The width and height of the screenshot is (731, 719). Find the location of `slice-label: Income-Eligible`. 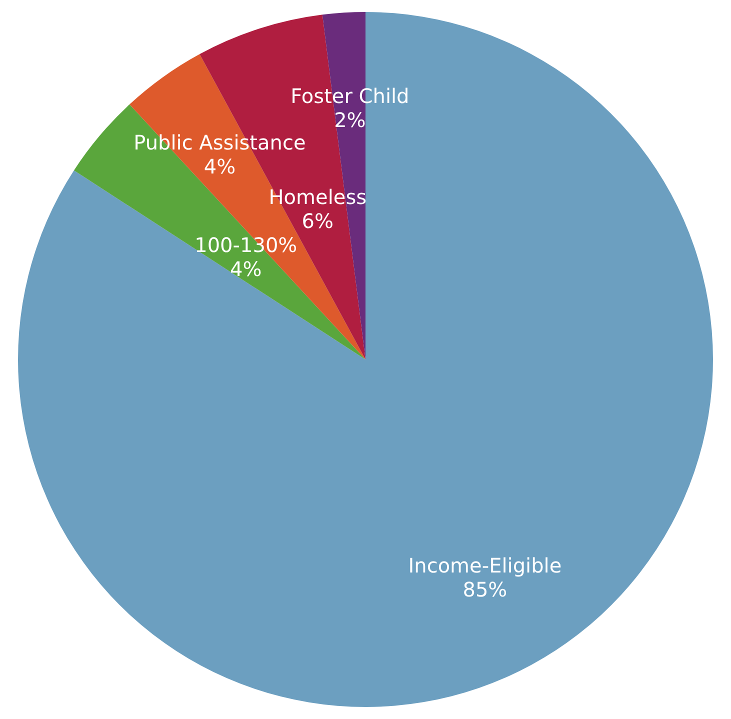

slice-label: Income-Eligible is located at coordinates (485, 566).